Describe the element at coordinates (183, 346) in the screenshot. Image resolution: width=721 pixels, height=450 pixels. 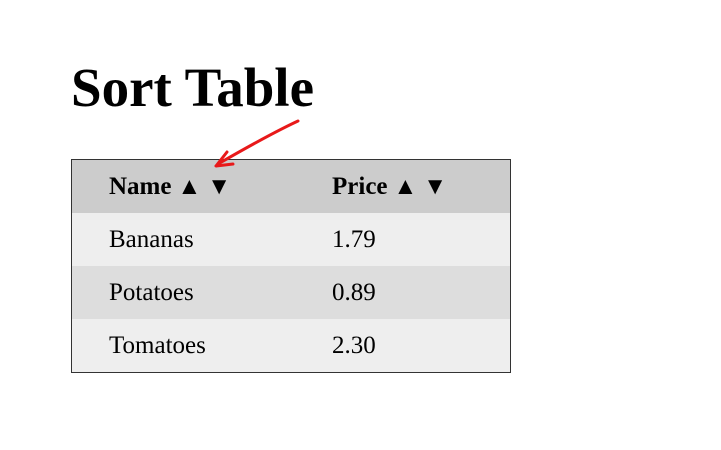
I see `cell-name: Tomatoes` at that location.